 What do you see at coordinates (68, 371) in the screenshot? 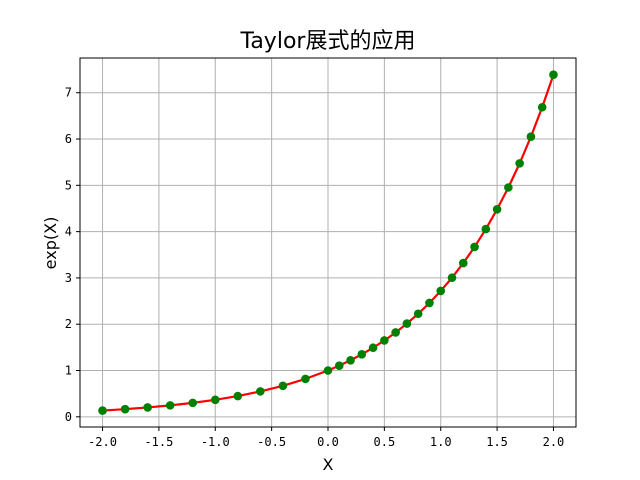
I see `y-tick-label: 1` at bounding box center [68, 371].